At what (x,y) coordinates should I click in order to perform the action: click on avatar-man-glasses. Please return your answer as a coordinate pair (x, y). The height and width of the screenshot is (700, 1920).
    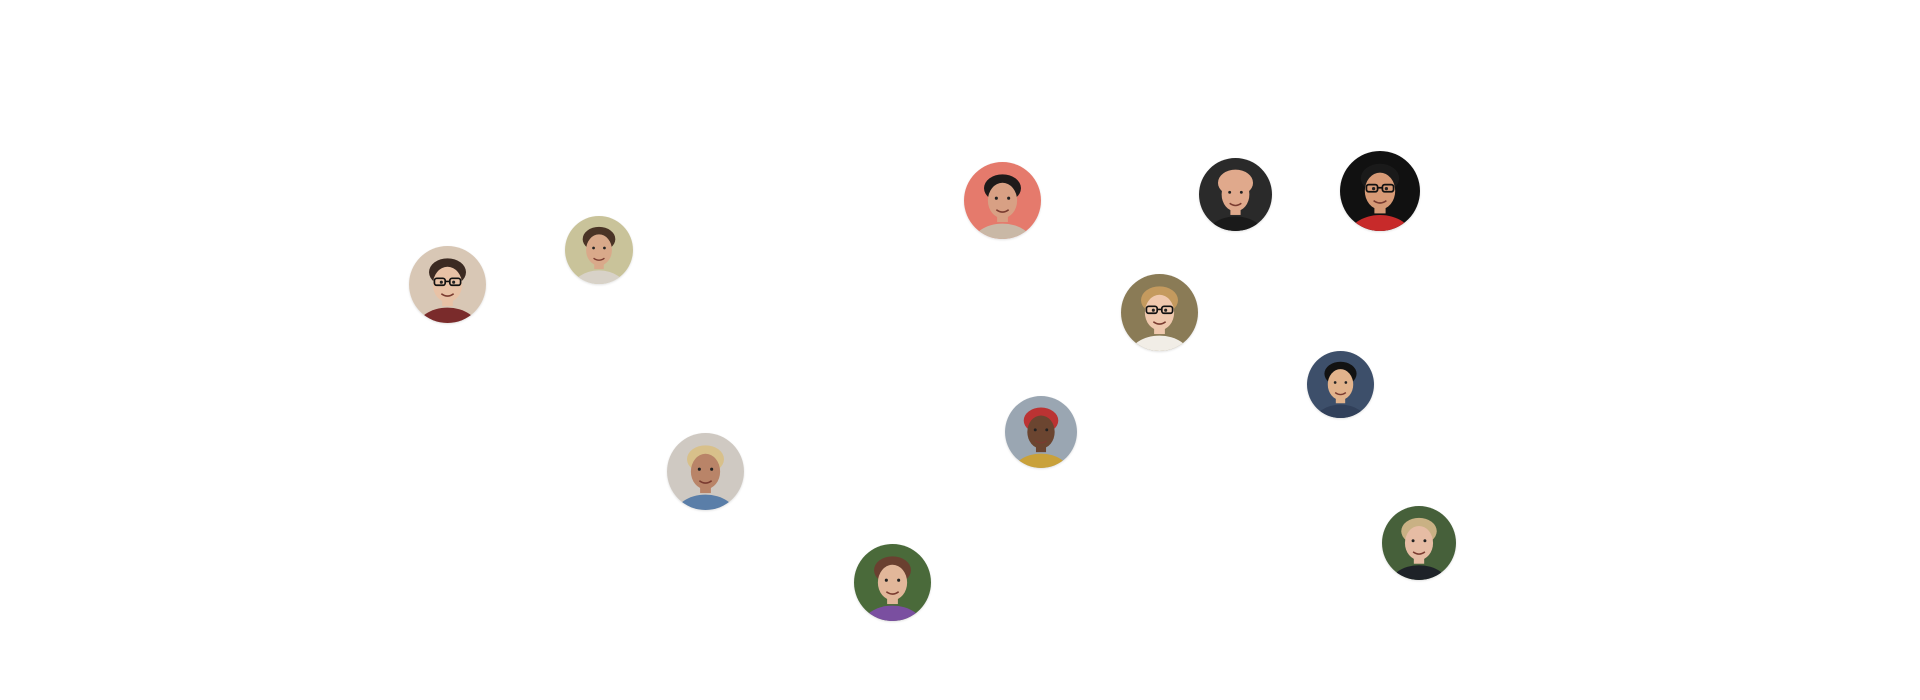
    Looking at the image, I should click on (1380, 191).